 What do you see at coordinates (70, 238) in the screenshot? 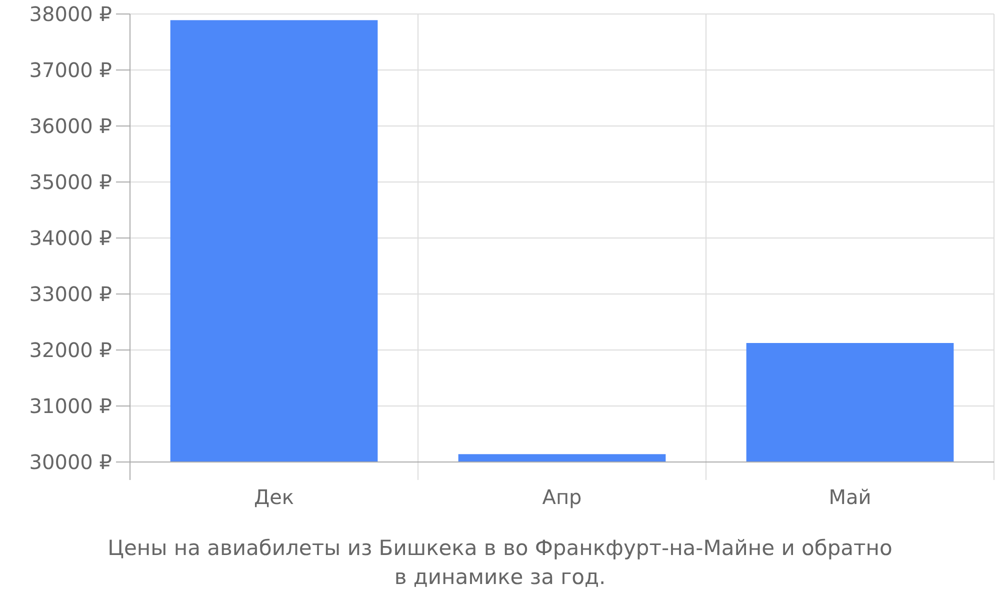
I see `y-tick-label: 34000 ₽` at bounding box center [70, 238].